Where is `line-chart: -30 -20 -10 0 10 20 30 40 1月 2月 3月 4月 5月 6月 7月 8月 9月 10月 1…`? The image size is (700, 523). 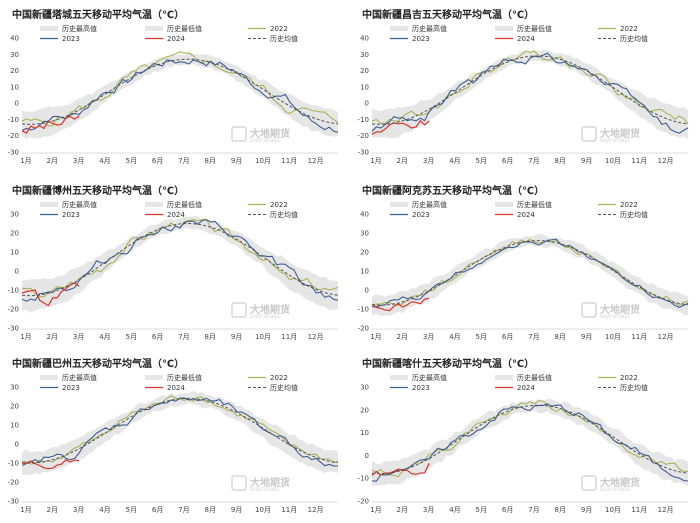 line-chart: -30 -20 -10 0 10 20 30 40 1月 2月 3月 4月 5月 6月 7月 8月 9月 10月 1… is located at coordinates (523, 94).